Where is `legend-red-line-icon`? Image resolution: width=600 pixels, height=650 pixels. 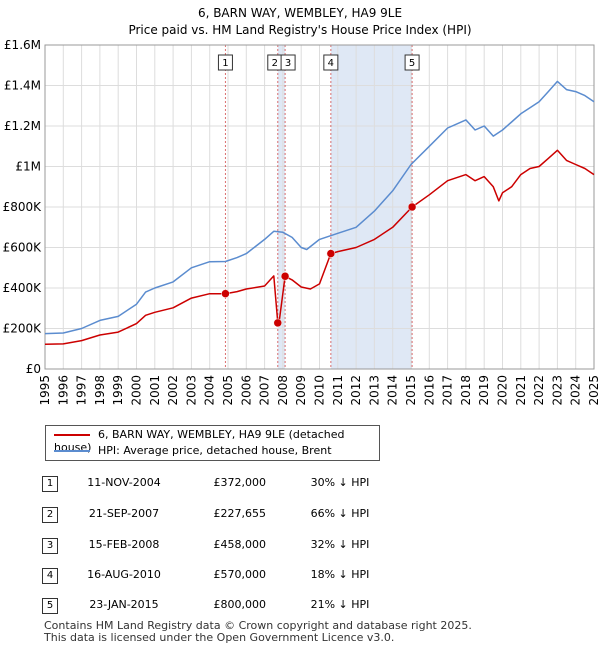 legend-red-line-icon is located at coordinates (72, 435).